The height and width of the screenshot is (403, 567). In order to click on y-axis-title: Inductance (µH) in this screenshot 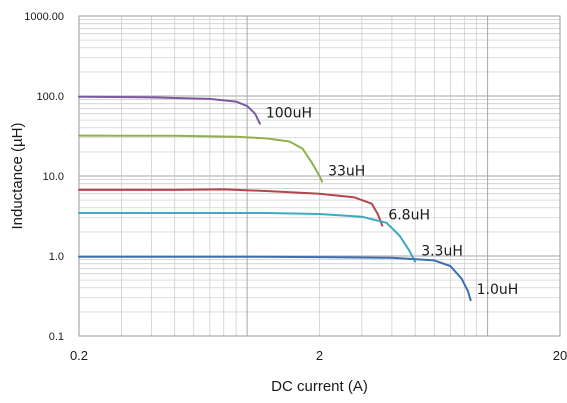, I will do `click(17, 175)`.